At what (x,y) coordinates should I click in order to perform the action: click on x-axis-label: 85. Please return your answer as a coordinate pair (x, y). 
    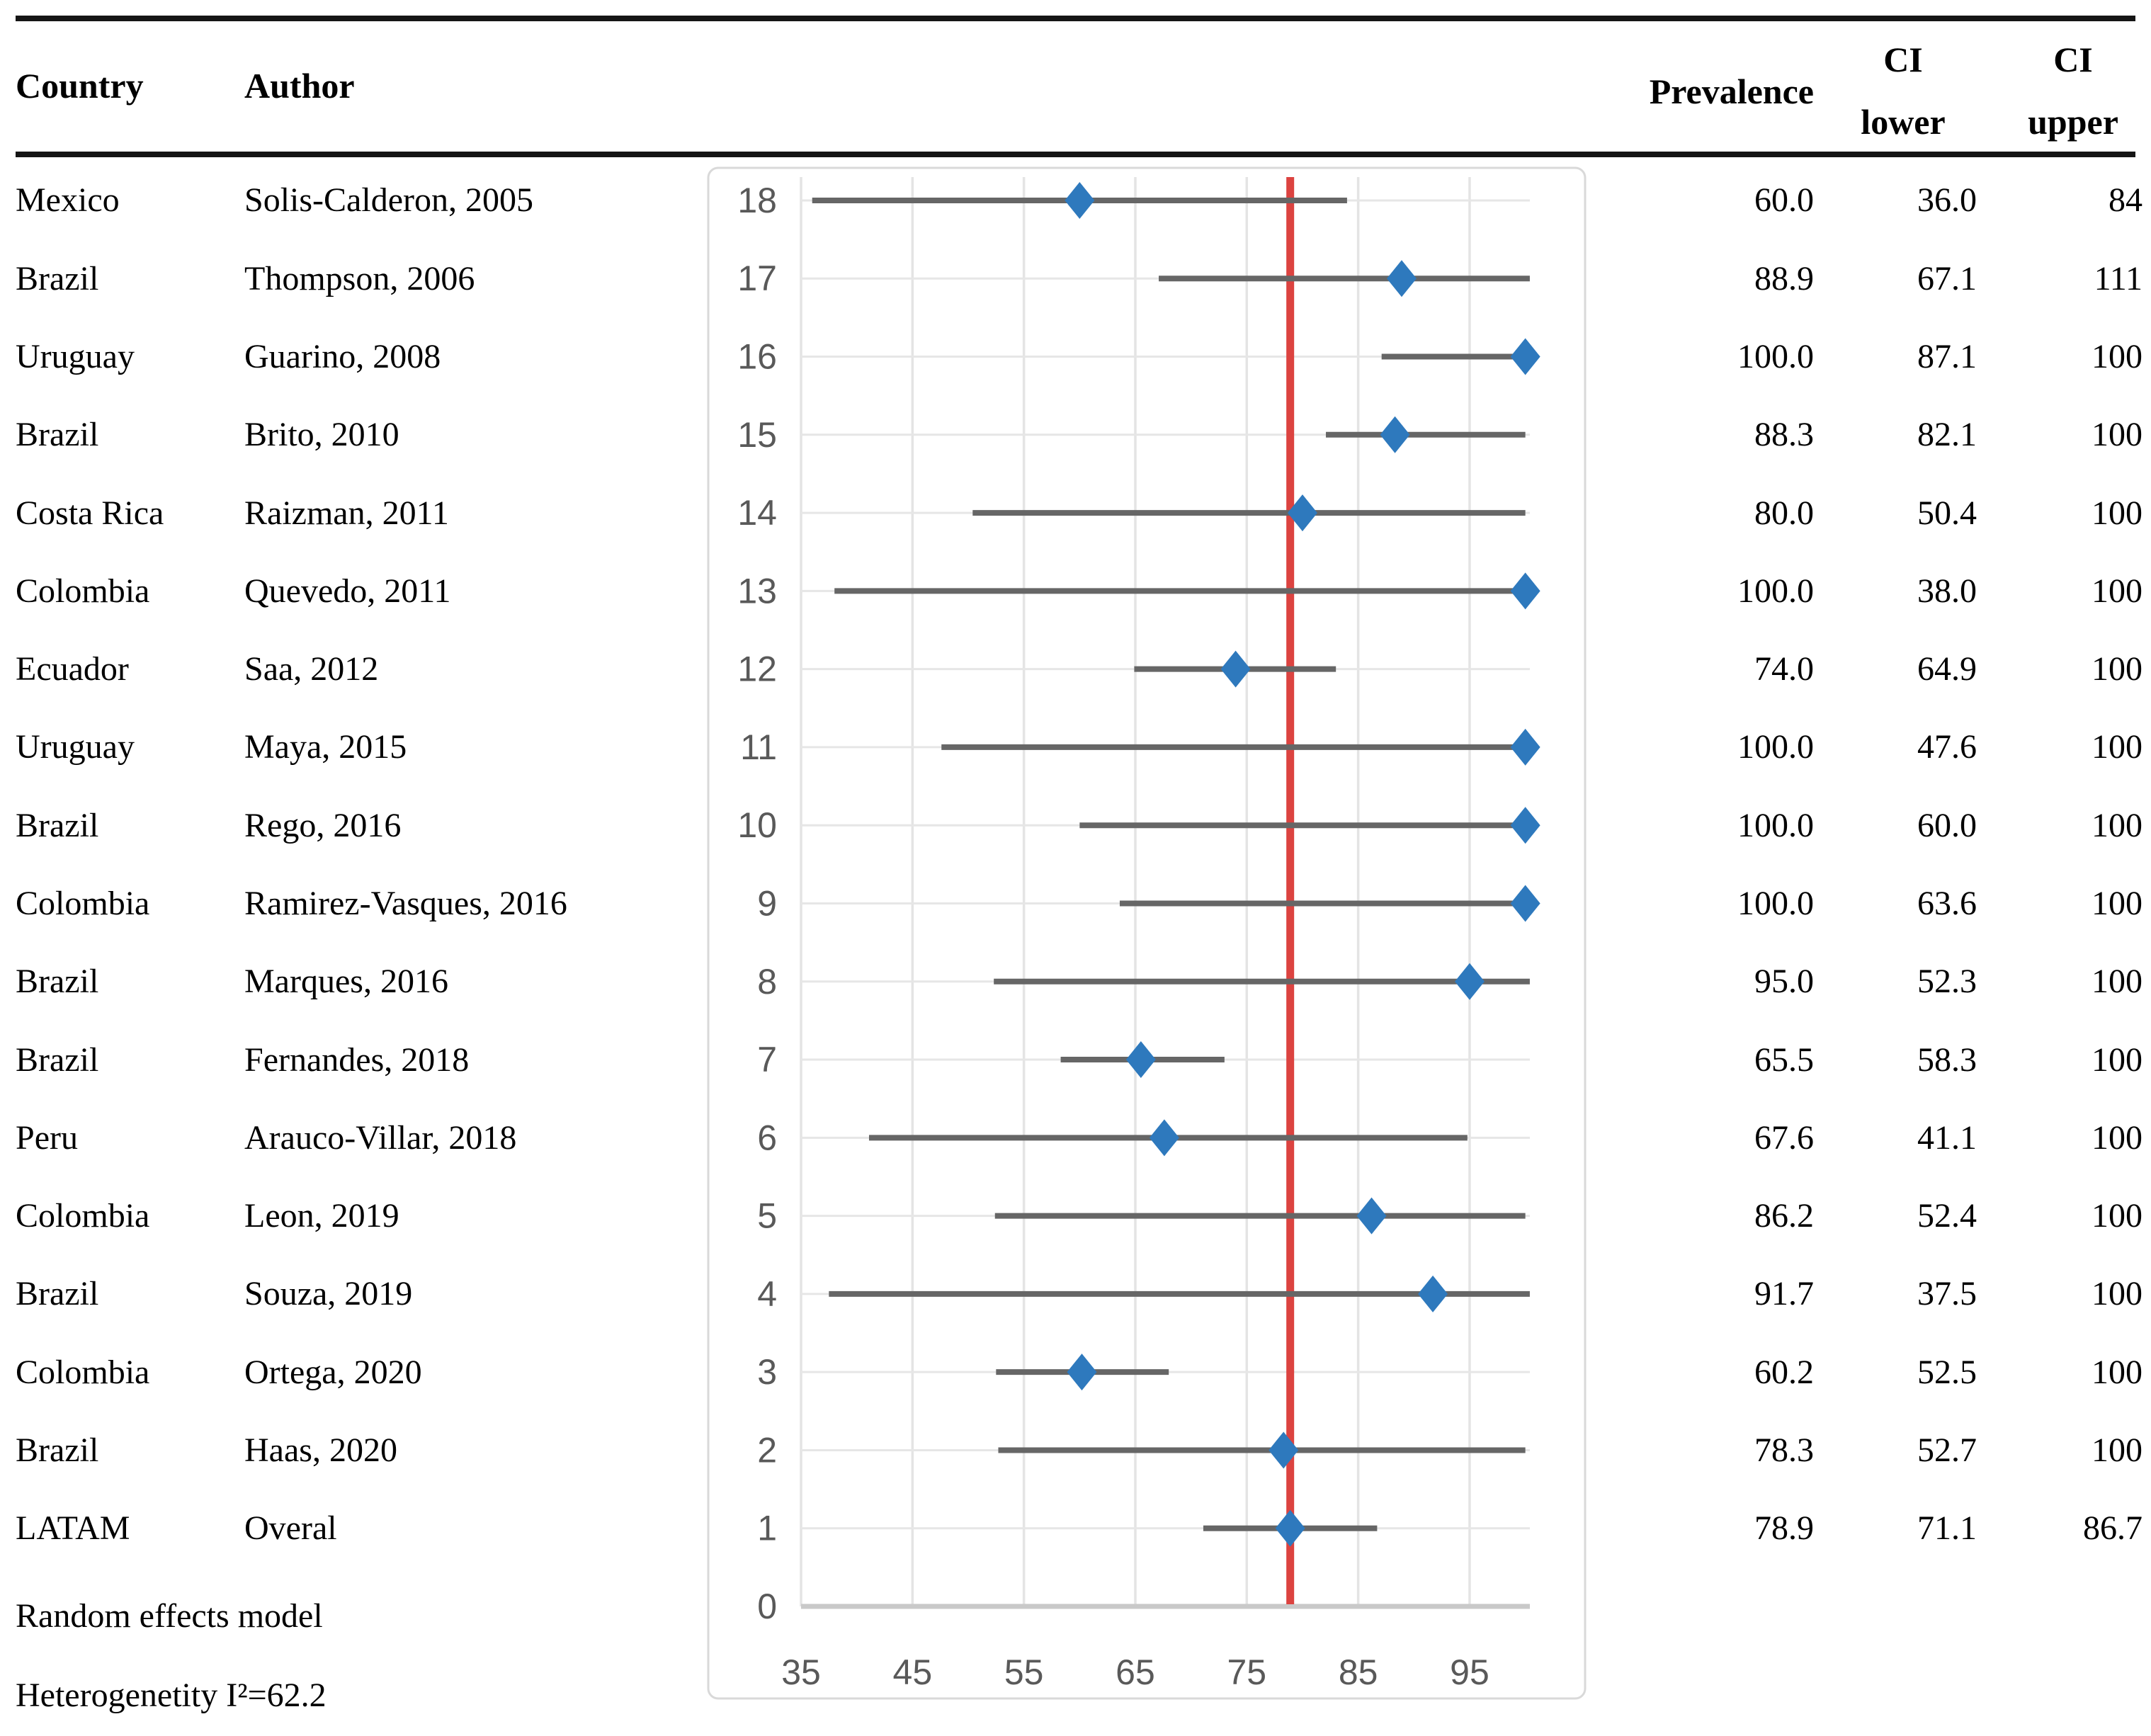
    Looking at the image, I should click on (1358, 1672).